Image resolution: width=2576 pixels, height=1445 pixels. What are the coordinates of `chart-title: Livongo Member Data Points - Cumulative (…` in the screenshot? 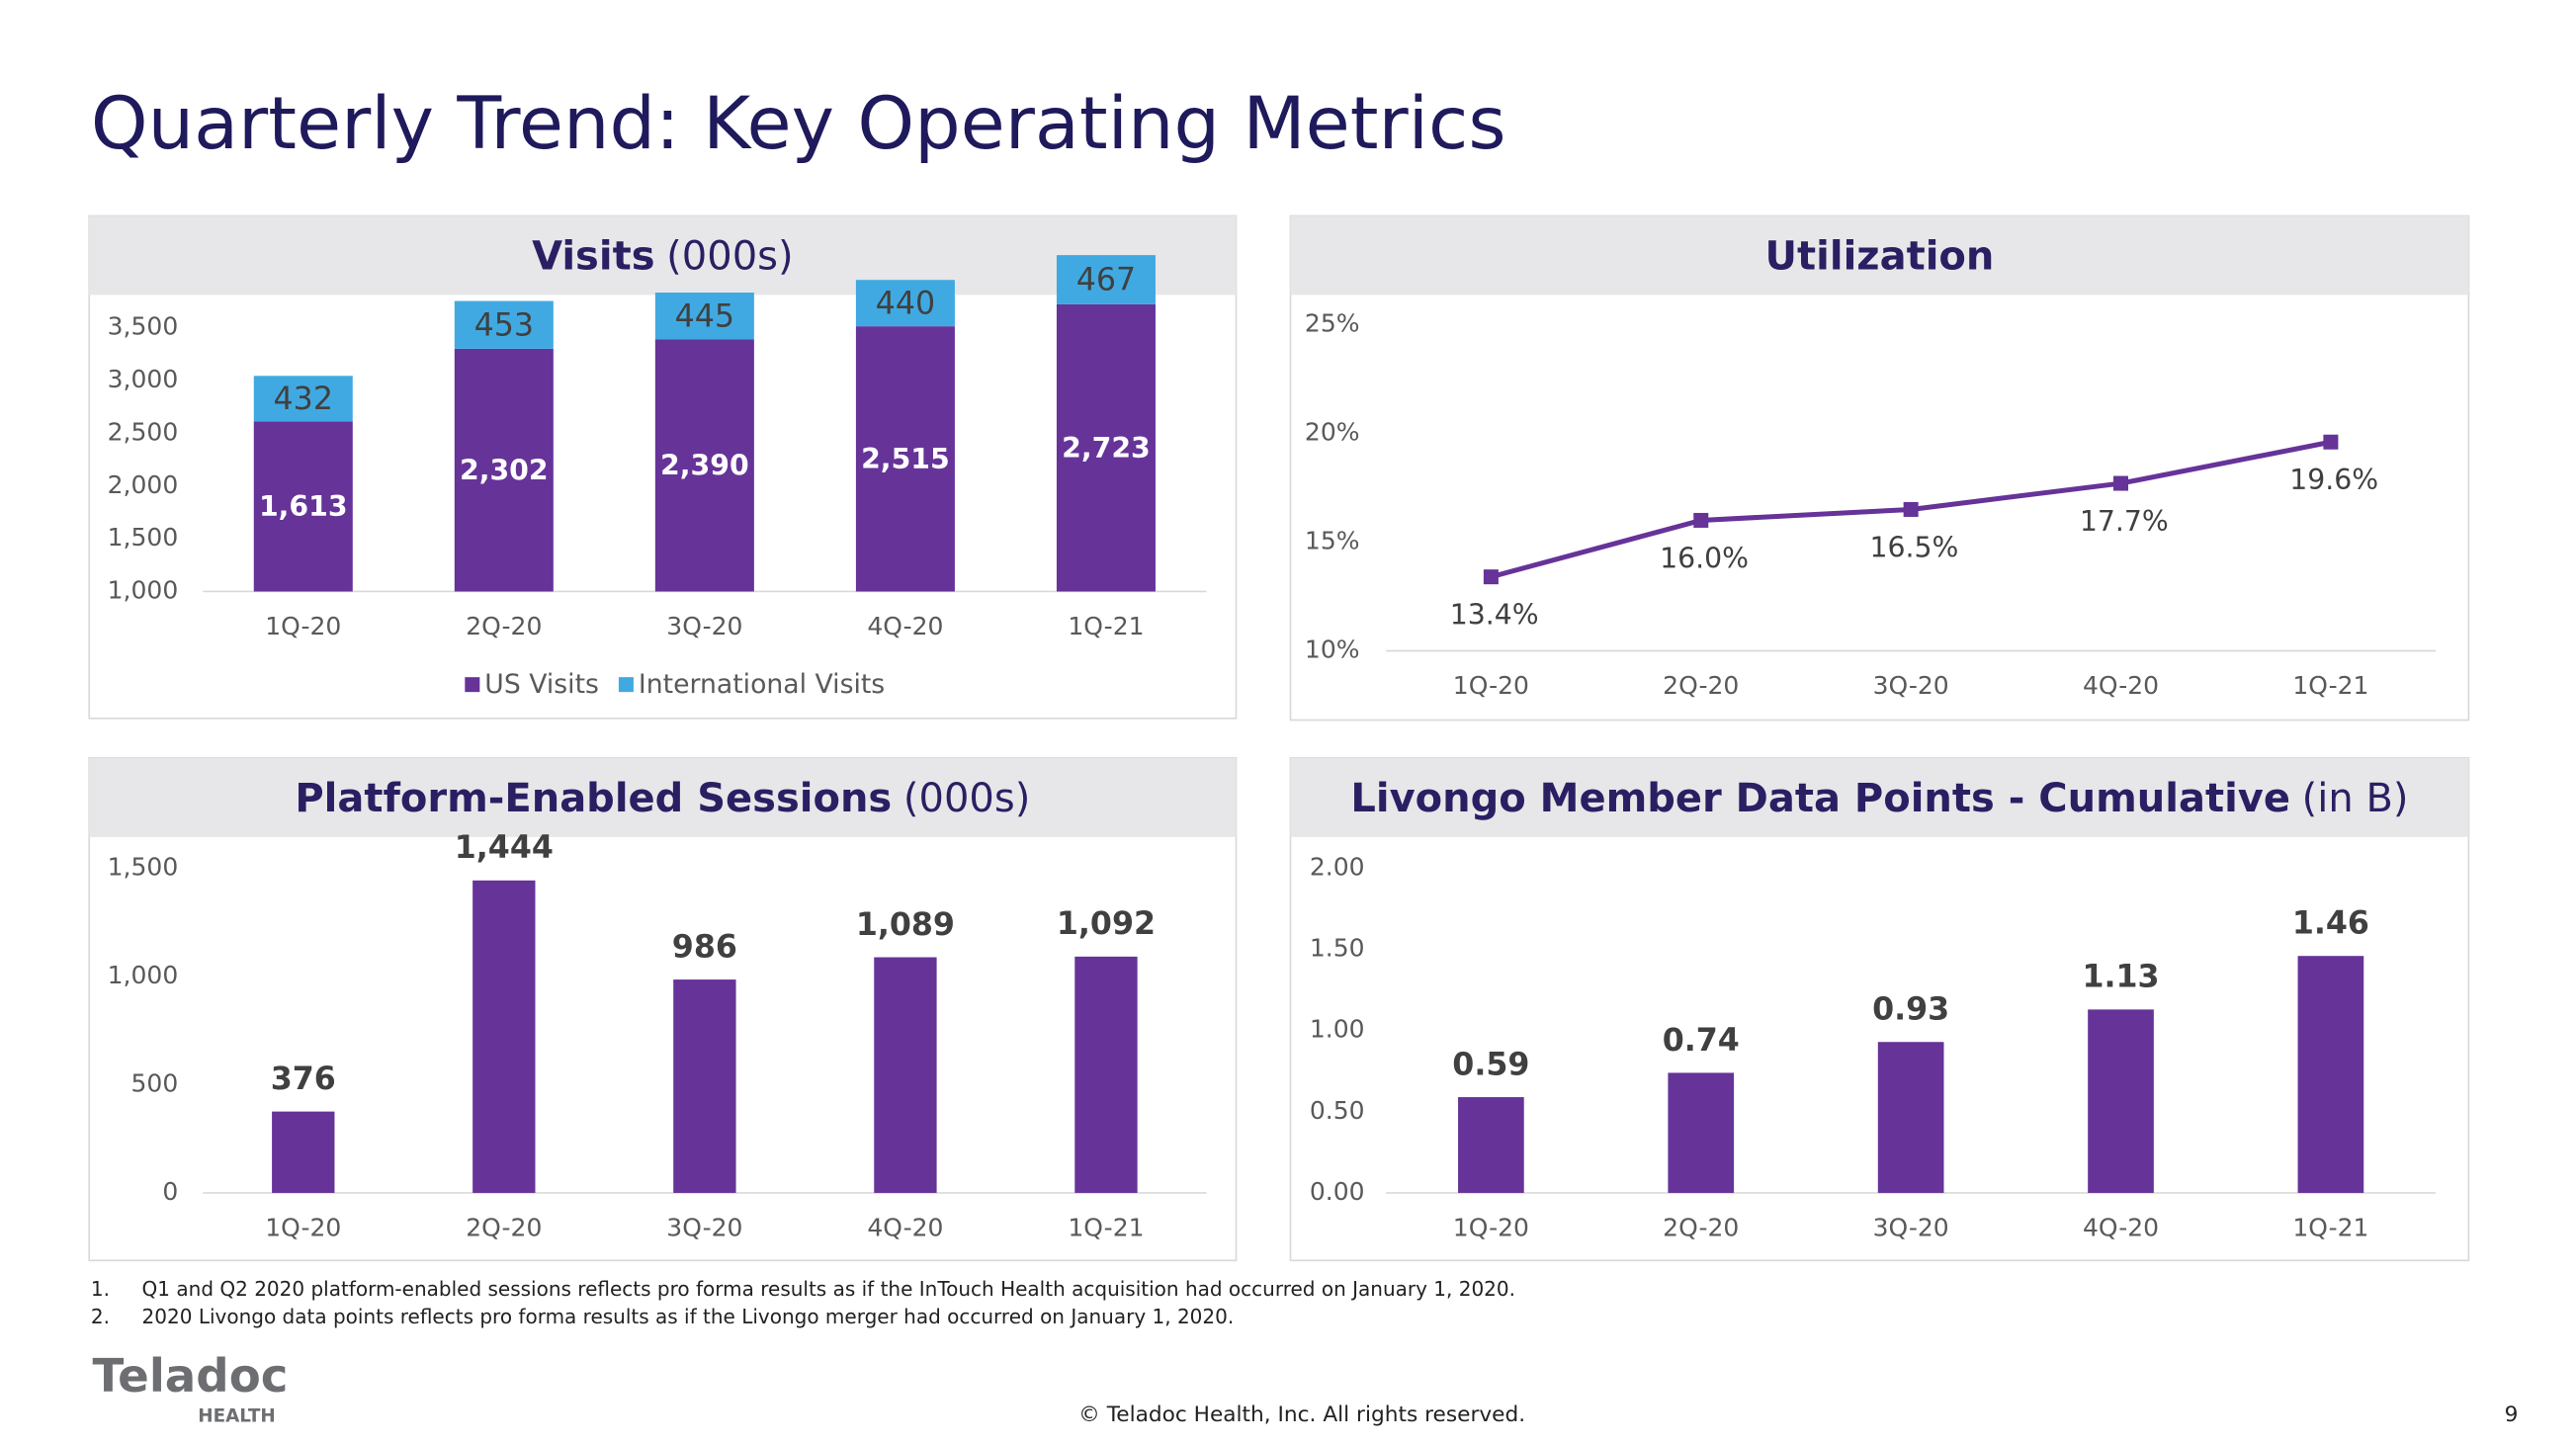 It's located at (1879, 798).